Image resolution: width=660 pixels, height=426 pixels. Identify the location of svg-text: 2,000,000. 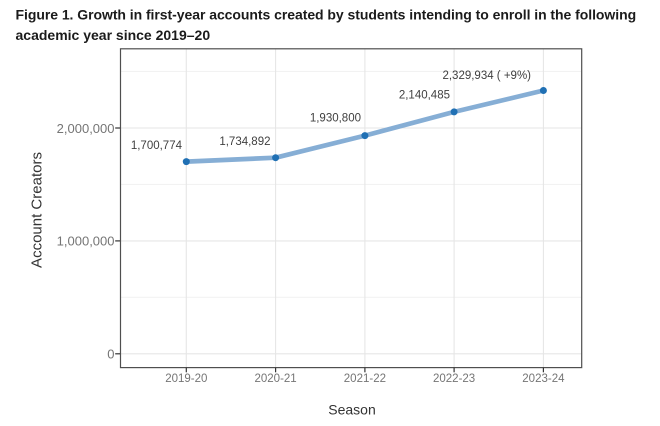
(86, 128).